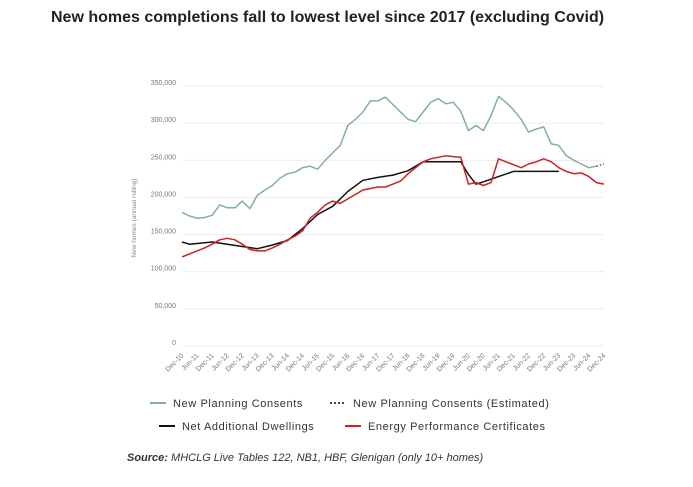  What do you see at coordinates (163, 269) in the screenshot?
I see `y-tick-label: 100,000` at bounding box center [163, 269].